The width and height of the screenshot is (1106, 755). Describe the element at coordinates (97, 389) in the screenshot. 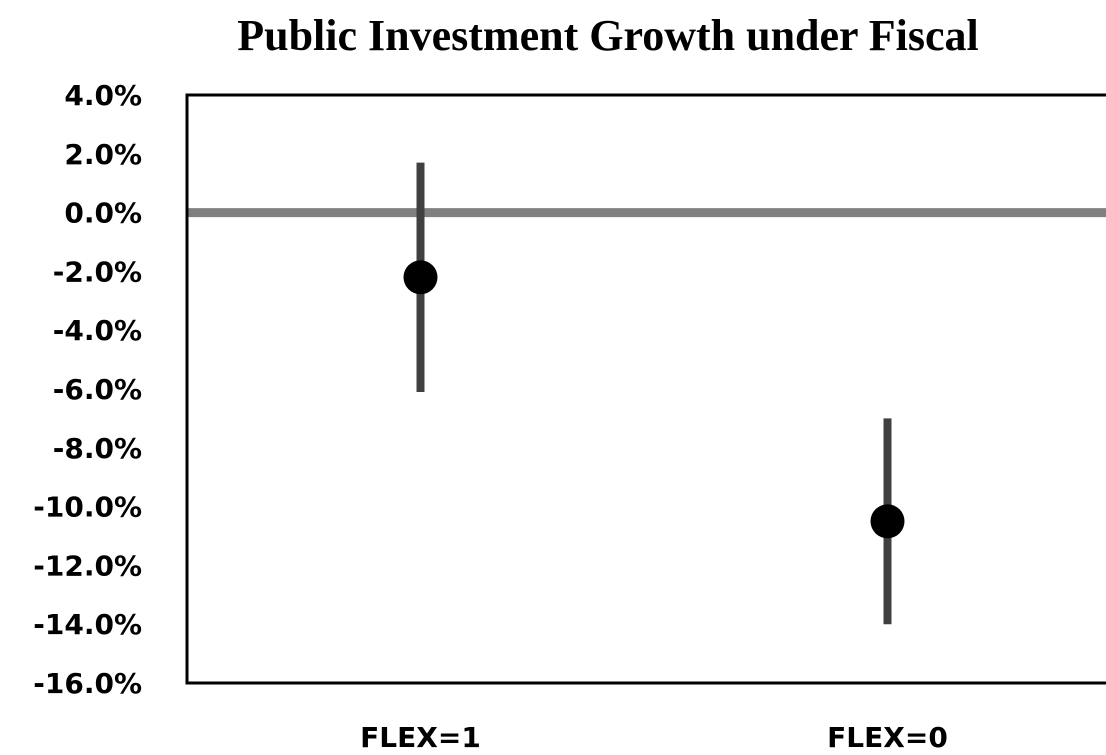

I see `y-tick-label: -6.0%` at that location.